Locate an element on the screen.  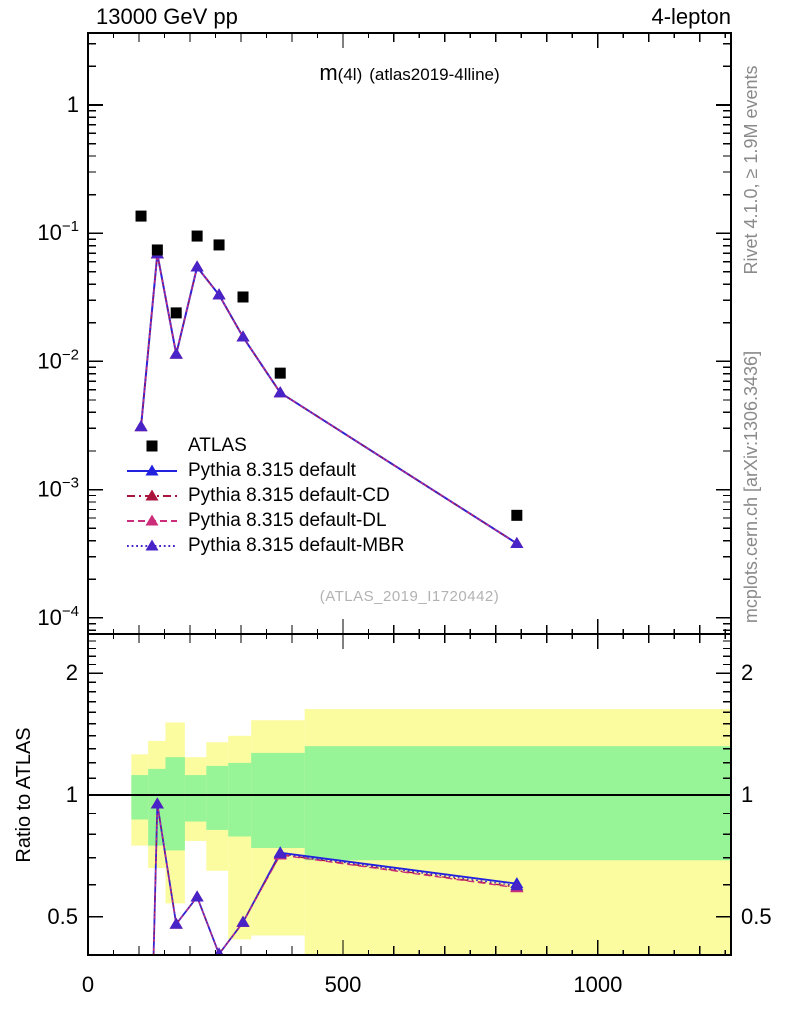
svg-text: 10⁻¹ is located at coordinates (58, 231).